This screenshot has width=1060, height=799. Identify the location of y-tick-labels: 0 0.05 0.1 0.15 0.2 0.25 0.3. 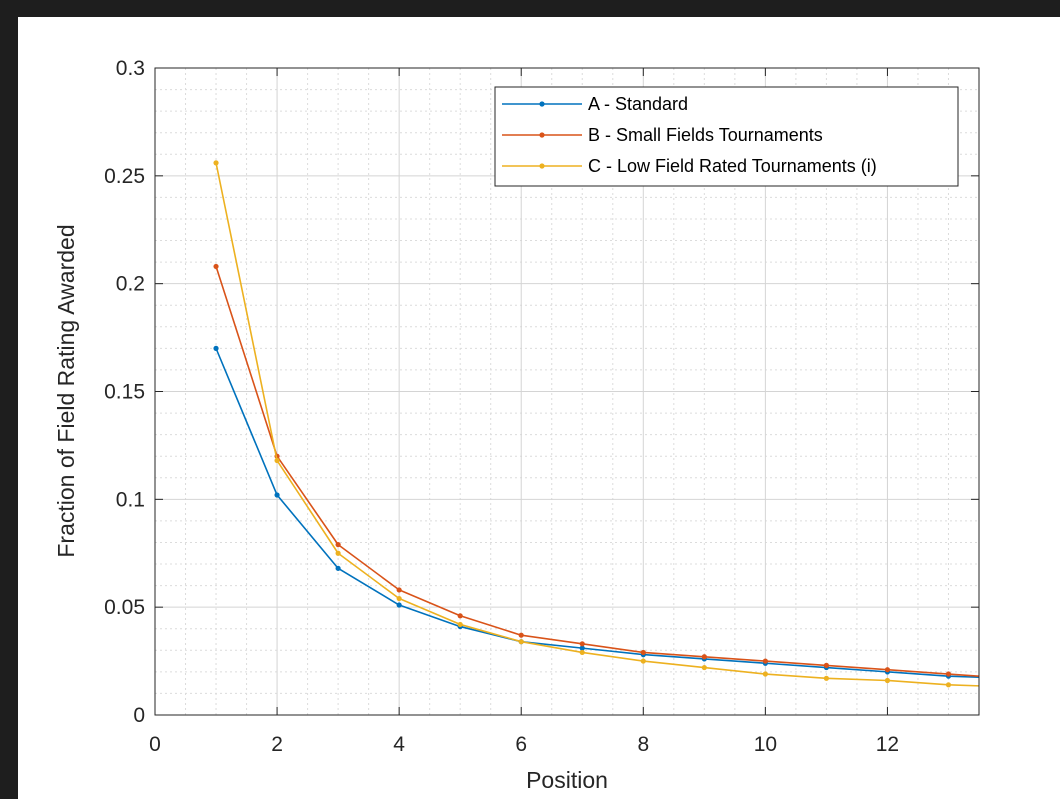
(124, 392).